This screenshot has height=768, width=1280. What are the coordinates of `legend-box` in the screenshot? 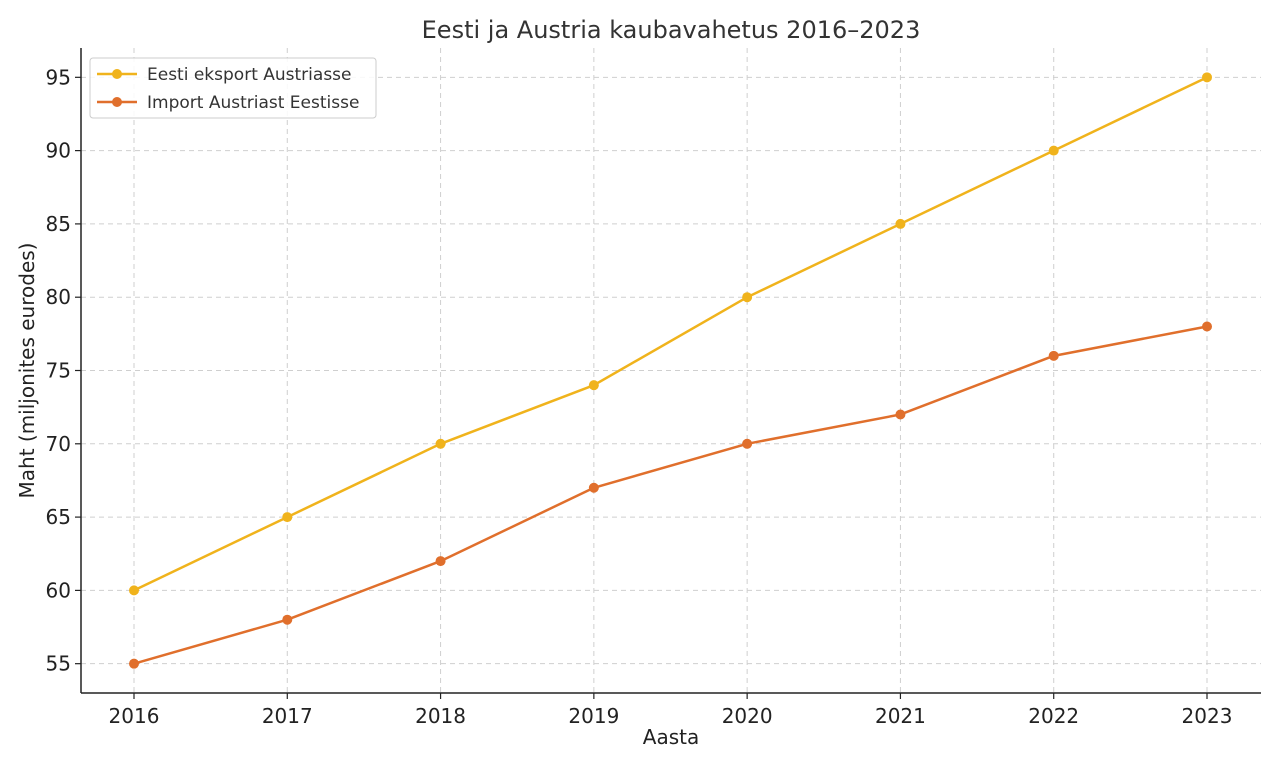 It's located at (233, 88).